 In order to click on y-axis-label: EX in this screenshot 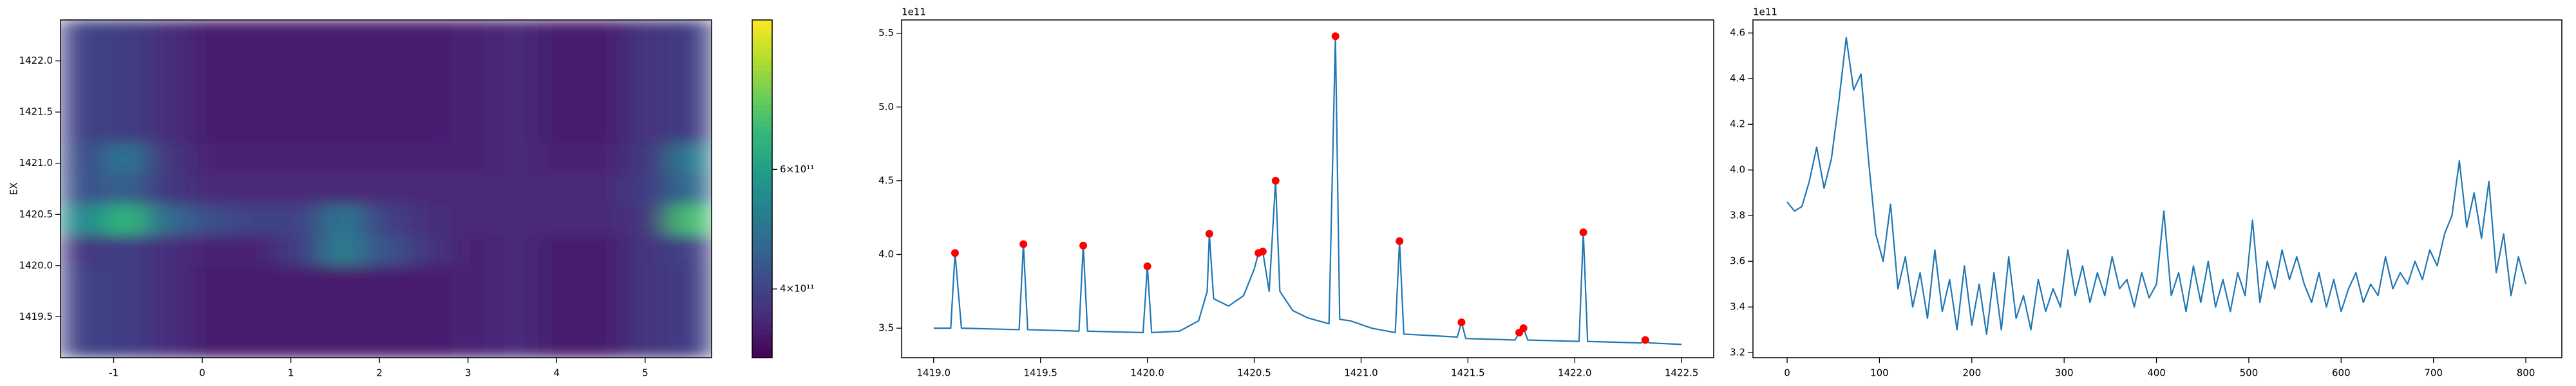, I will do `click(14, 189)`.